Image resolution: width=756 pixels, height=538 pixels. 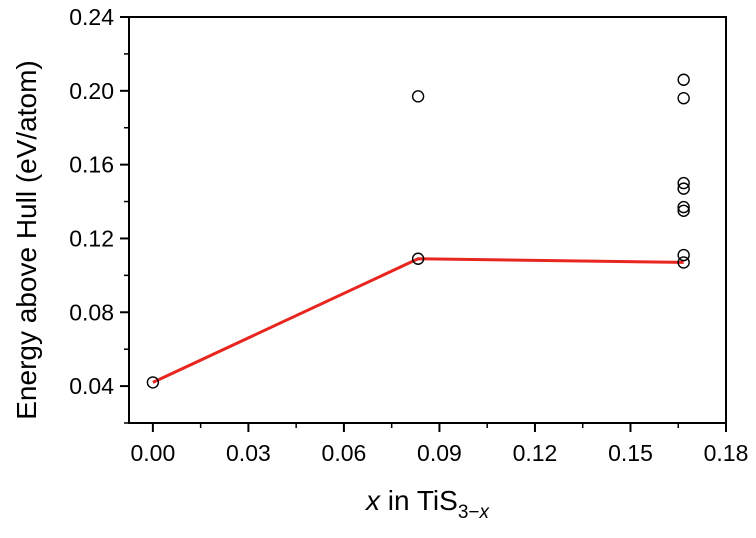 What do you see at coordinates (91, 312) in the screenshot?
I see `y-tick-label: 0.08` at bounding box center [91, 312].